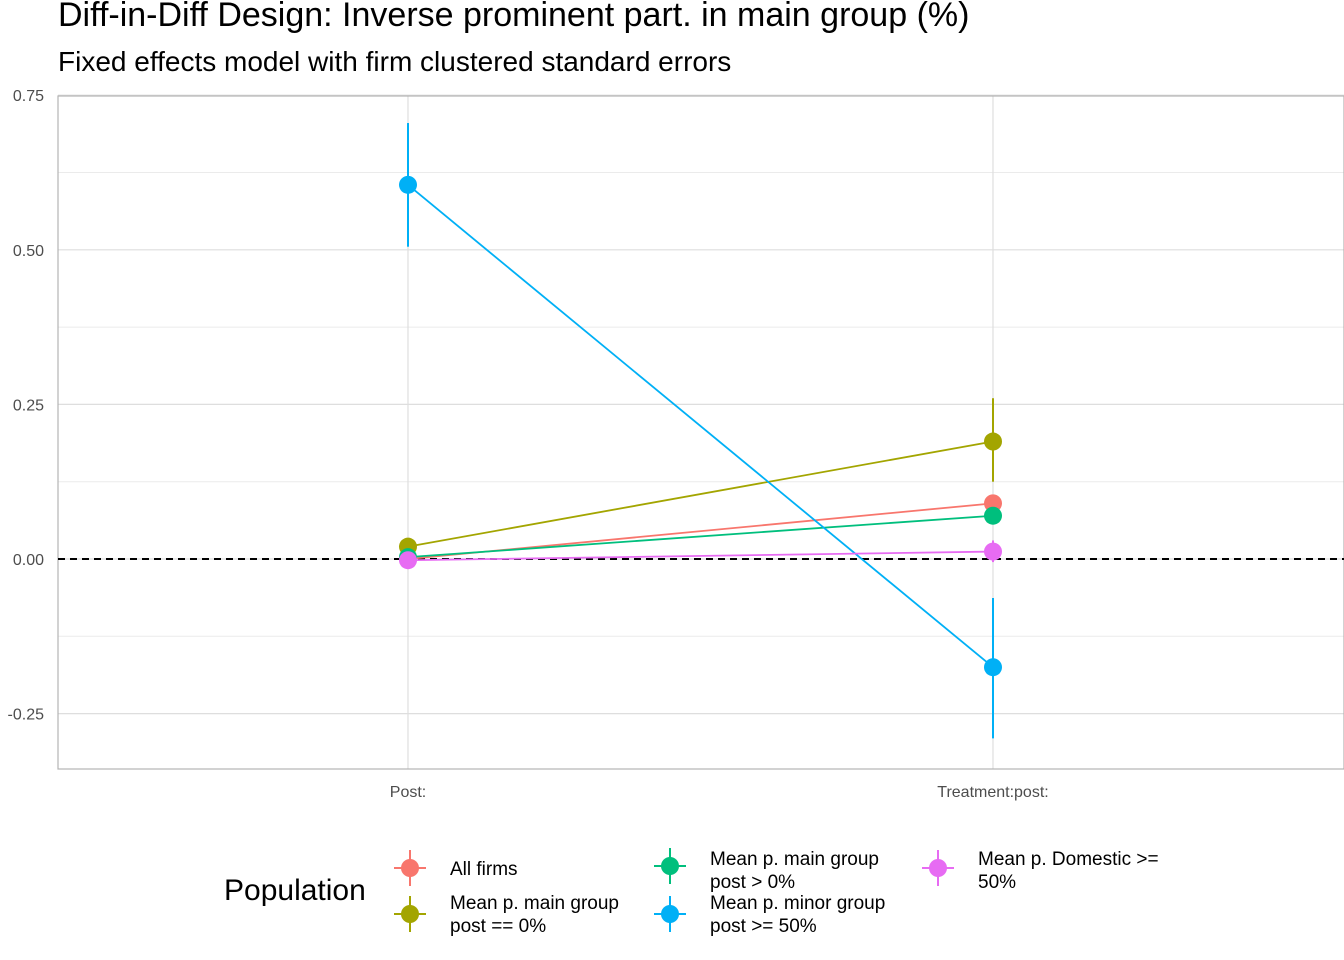  I want to click on x-tick-label: Treatment:post:, so click(992, 792).